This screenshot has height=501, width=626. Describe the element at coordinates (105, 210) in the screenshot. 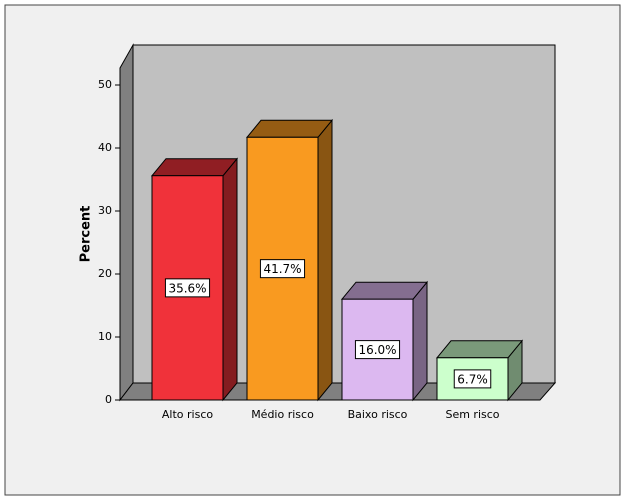

I see `y-tick-label: 30` at that location.